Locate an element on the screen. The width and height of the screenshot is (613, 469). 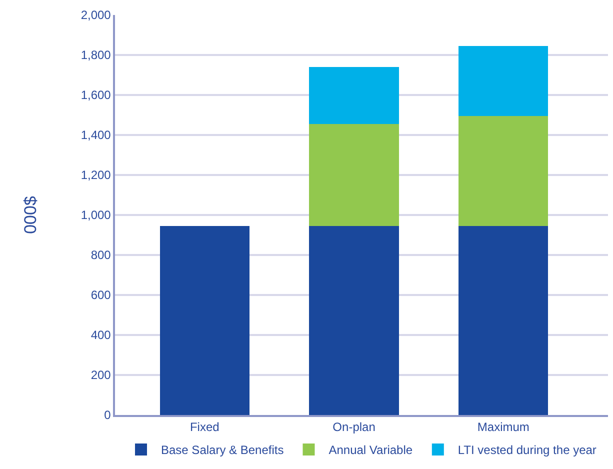
legend-label: Annual Variable is located at coordinates (370, 450).